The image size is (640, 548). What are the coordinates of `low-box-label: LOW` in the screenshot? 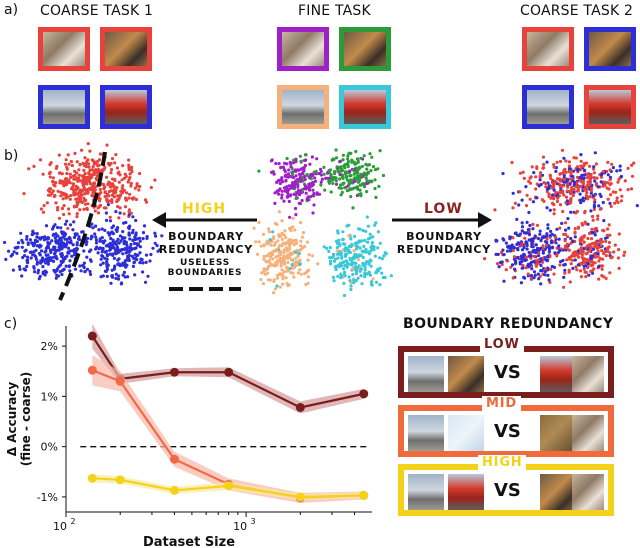 It's located at (502, 344).